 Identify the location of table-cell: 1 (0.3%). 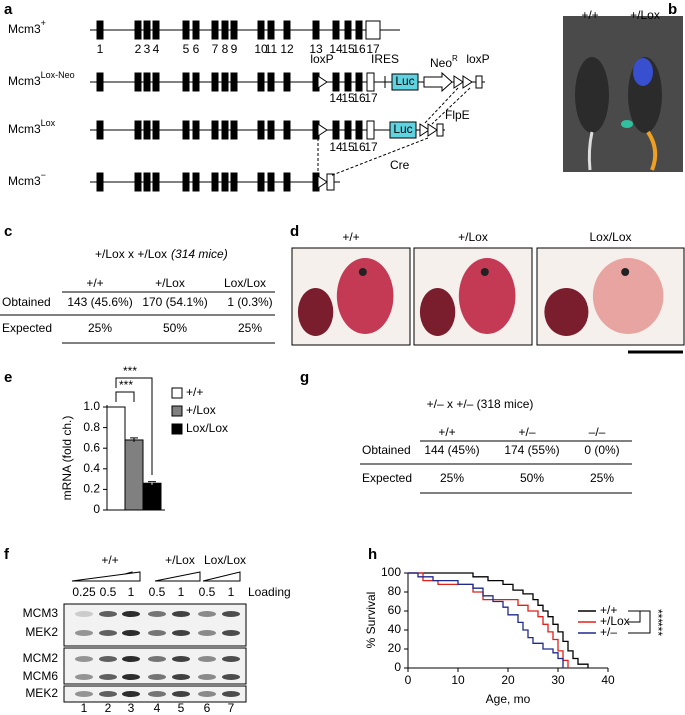
(249, 302).